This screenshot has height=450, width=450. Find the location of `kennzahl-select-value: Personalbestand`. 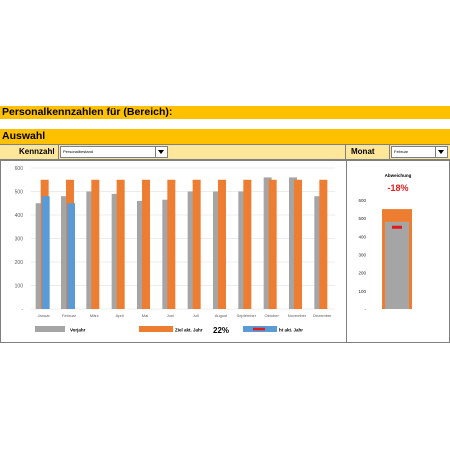

kennzahl-select-value: Personalbestand is located at coordinates (78, 151).